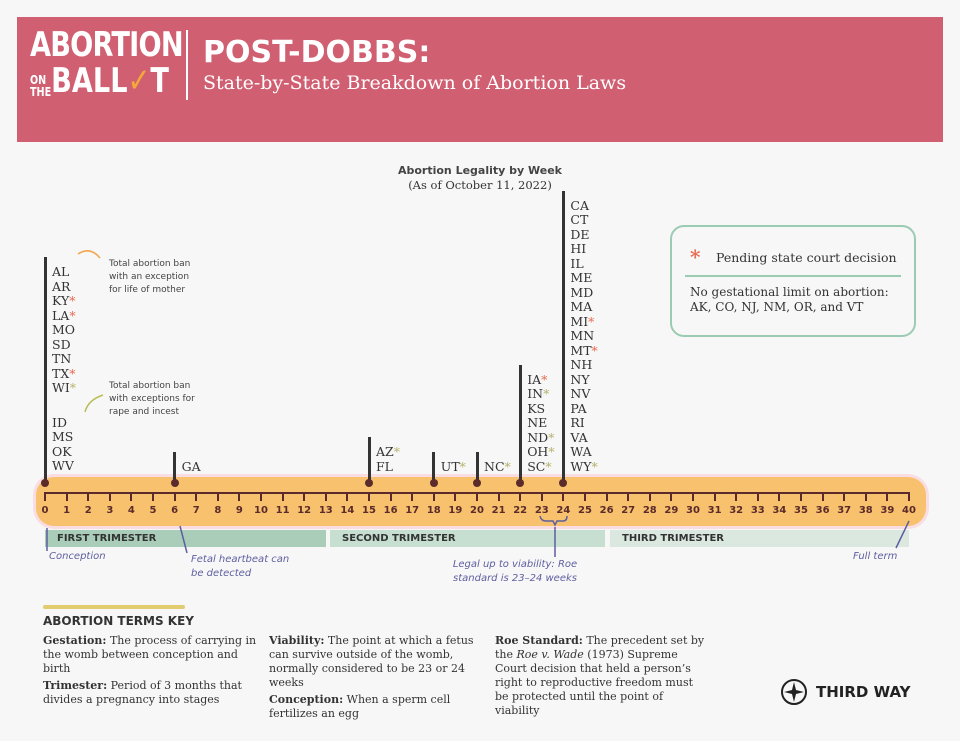 This screenshot has height=741, width=960. I want to click on tick-label: 25, so click(585, 510).